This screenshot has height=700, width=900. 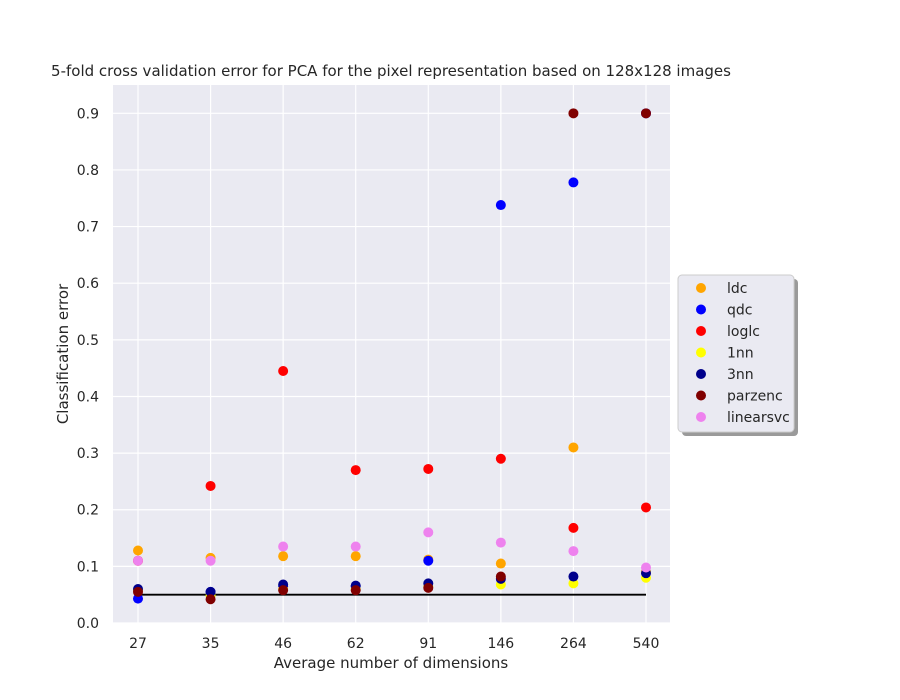 What do you see at coordinates (391, 663) in the screenshot?
I see `x-axis-label: Average number of dimensions` at bounding box center [391, 663].